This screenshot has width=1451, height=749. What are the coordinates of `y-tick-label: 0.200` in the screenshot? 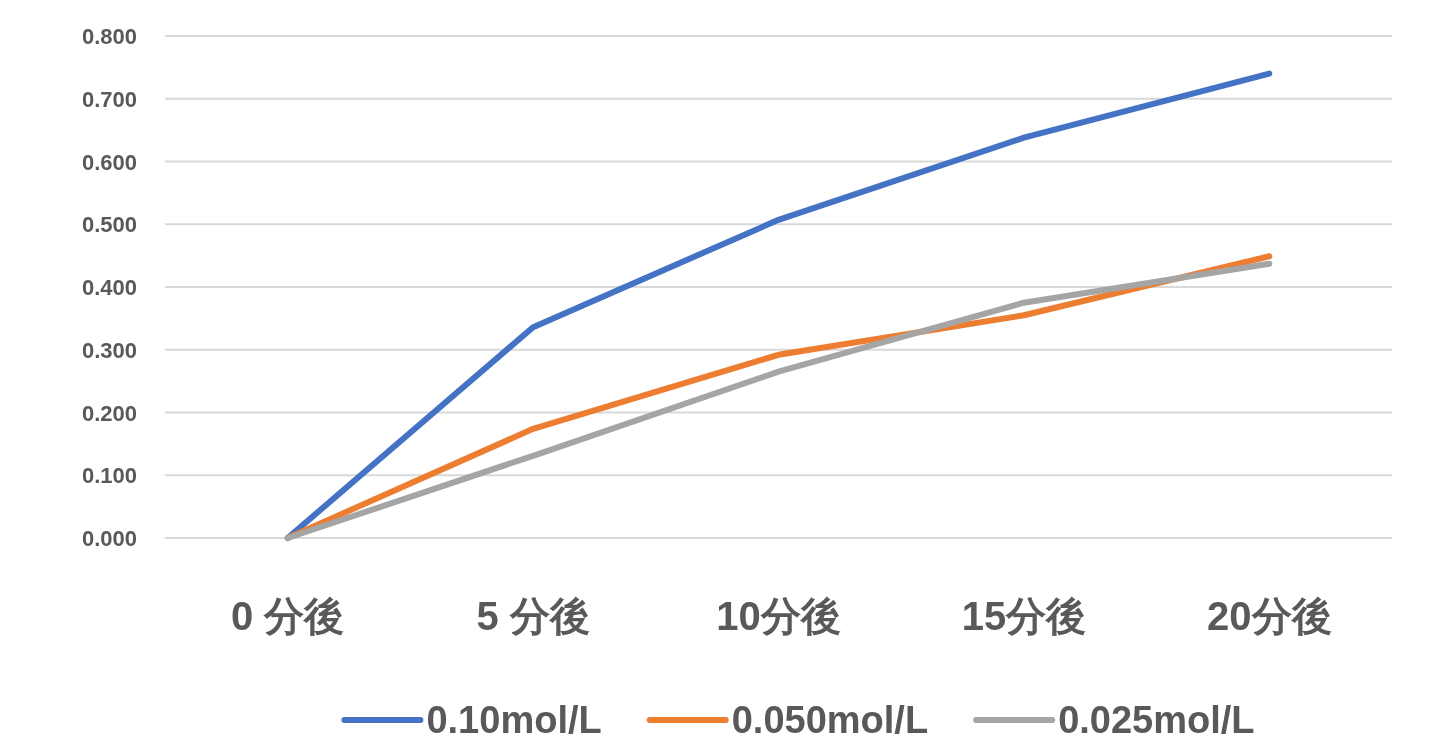 It's located at (109, 413).